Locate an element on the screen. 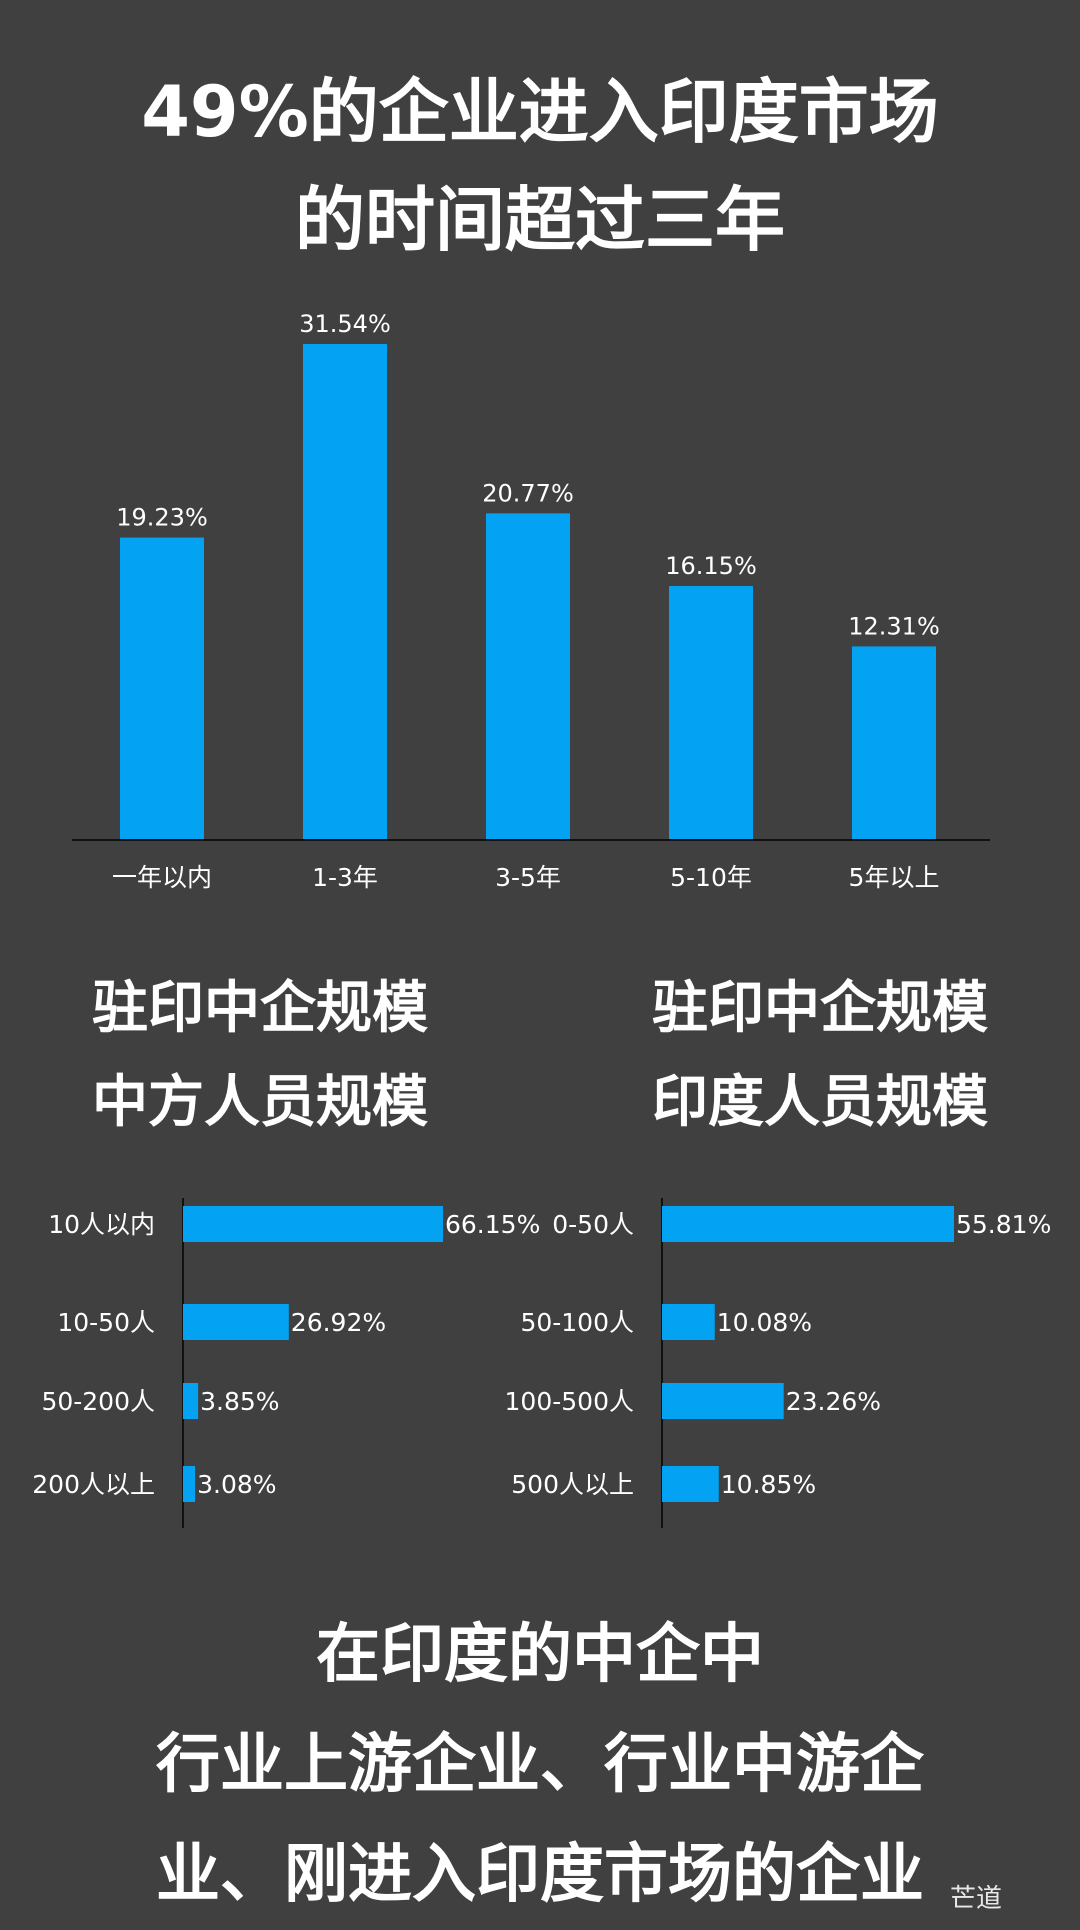 Image resolution: width=1080 pixels, height=1930 pixels. duration-category-label-3: 5-10年 is located at coordinates (711, 877).